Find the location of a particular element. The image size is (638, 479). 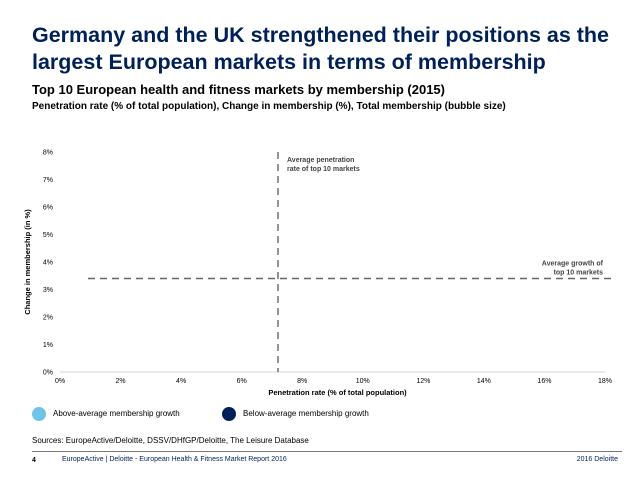

legend-above-swatch is located at coordinates (39, 414).